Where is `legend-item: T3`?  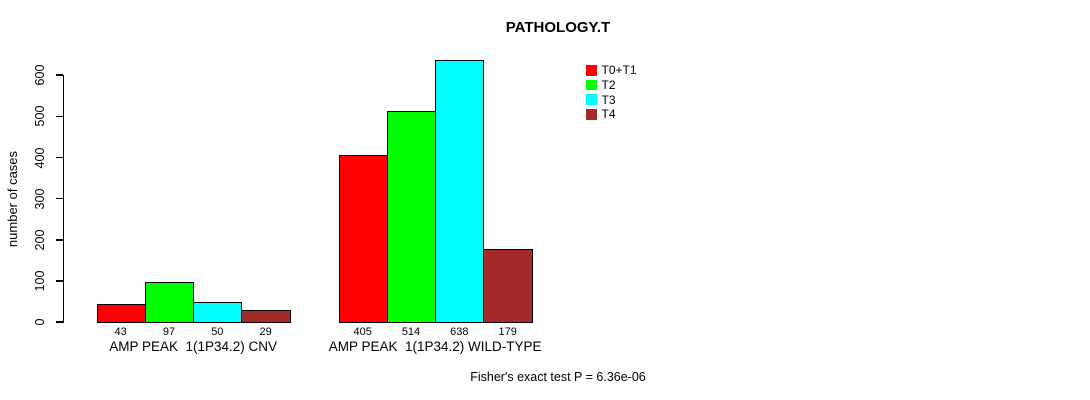
legend-item: T3 is located at coordinates (611, 99).